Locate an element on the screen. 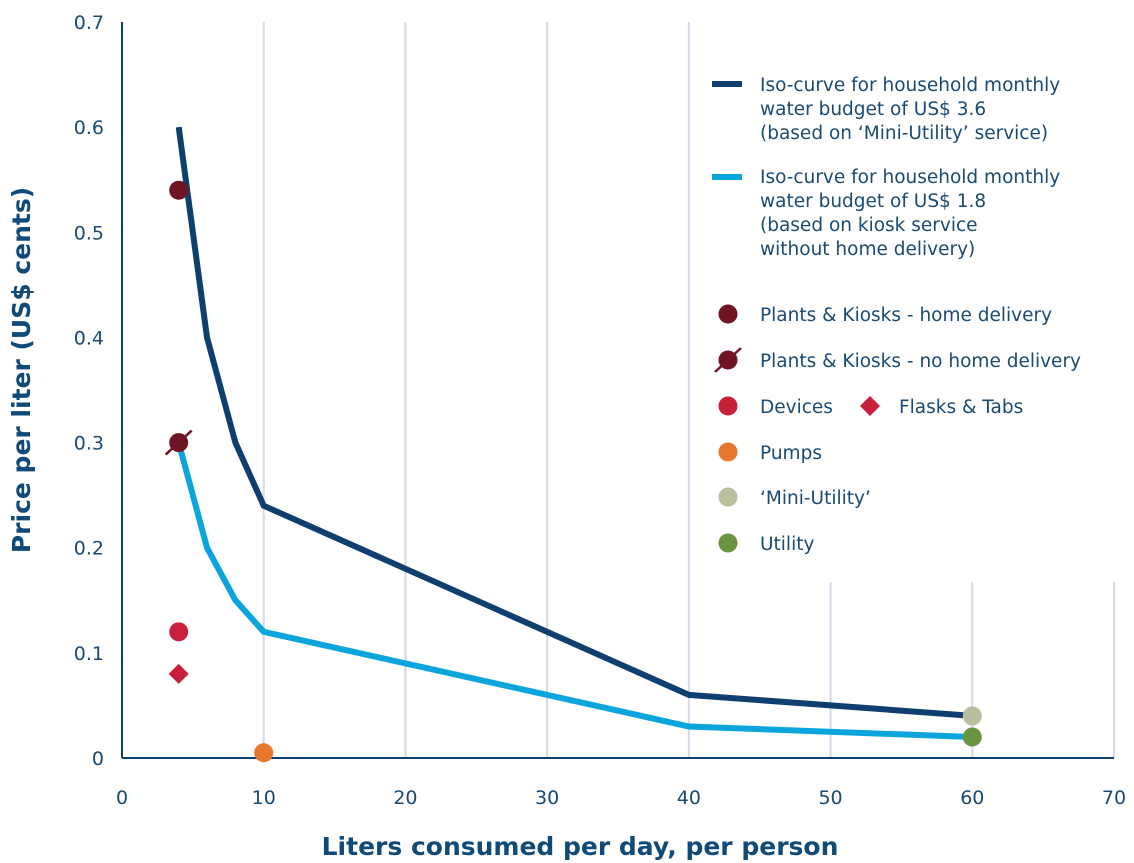 The image size is (1134, 863). y-tick-label: 0.5 is located at coordinates (89, 233).